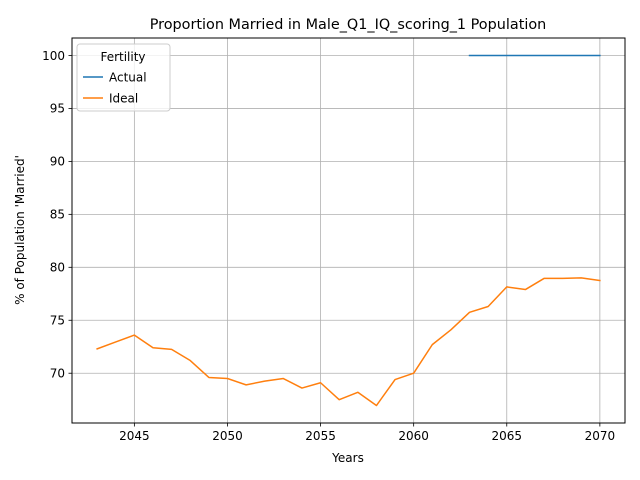 The image size is (640, 480). I want to click on x-tick-label: 2045, so click(134, 436).